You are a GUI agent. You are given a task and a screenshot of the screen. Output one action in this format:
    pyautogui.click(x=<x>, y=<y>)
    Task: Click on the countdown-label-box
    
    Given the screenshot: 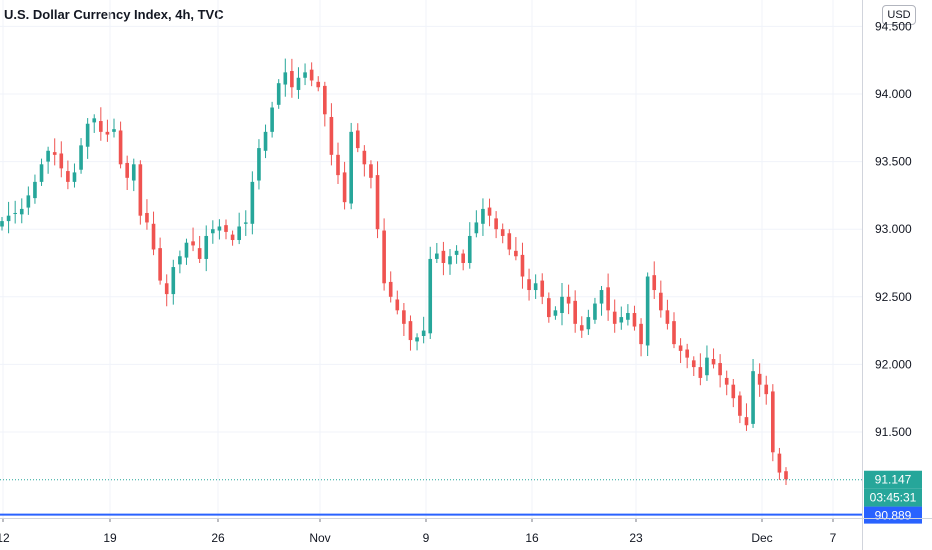 What is the action you would take?
    pyautogui.click(x=893, y=497)
    